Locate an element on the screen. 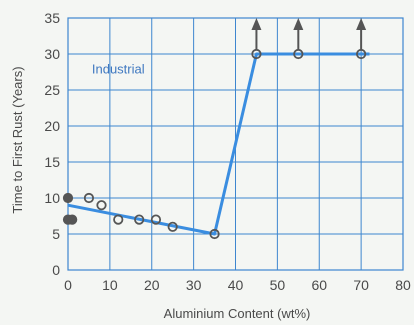 The image size is (414, 325). x-tick-label: 70 is located at coordinates (361, 285).